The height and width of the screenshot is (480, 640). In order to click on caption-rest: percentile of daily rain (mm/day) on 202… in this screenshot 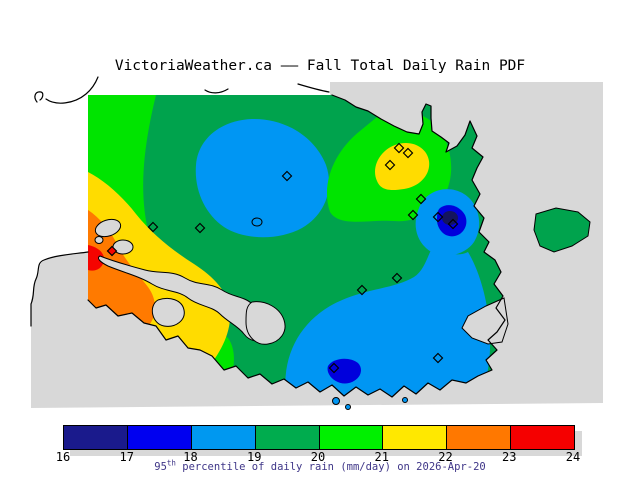, I will do `click(330, 467)`.